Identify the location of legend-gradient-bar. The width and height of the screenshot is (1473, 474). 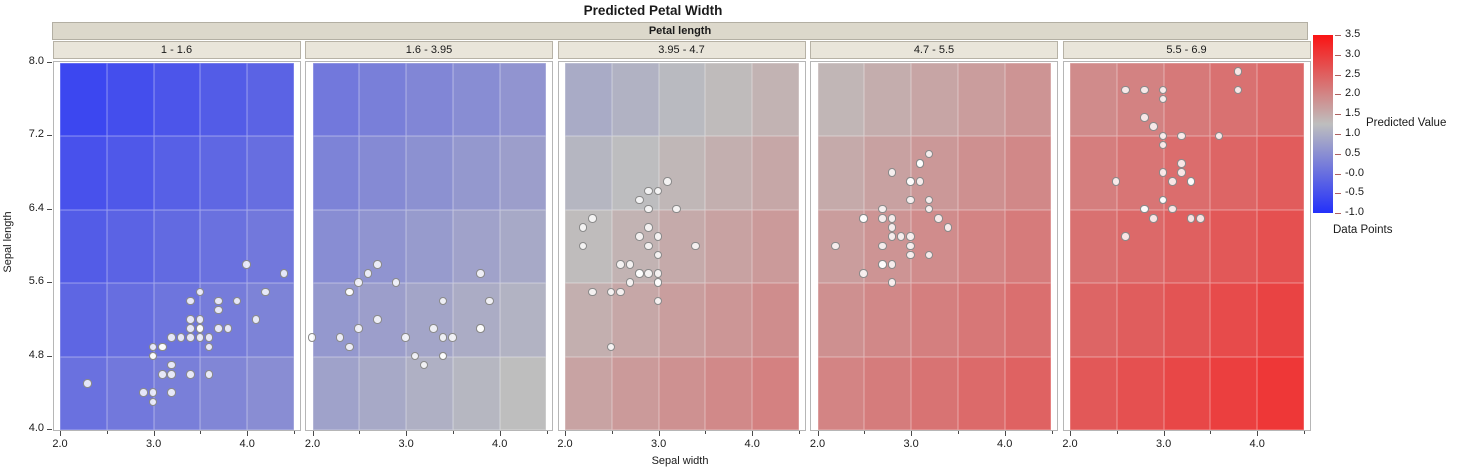
(1323, 124).